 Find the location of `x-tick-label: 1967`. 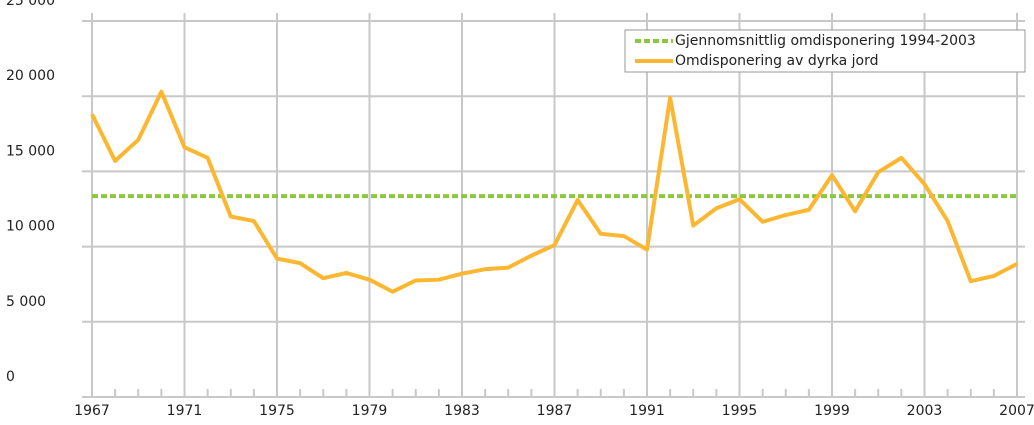

x-tick-label: 1967 is located at coordinates (92, 411).